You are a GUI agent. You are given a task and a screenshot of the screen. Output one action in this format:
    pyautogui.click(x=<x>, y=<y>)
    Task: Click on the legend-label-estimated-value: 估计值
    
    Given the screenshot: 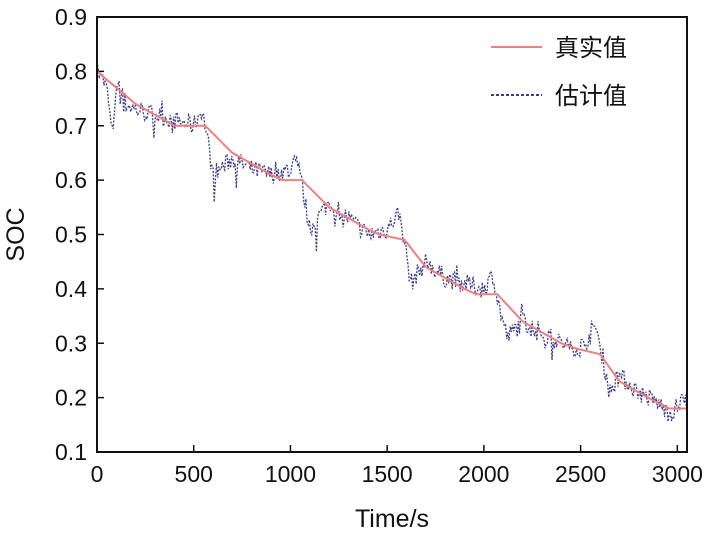 What is the action you would take?
    pyautogui.click(x=591, y=96)
    